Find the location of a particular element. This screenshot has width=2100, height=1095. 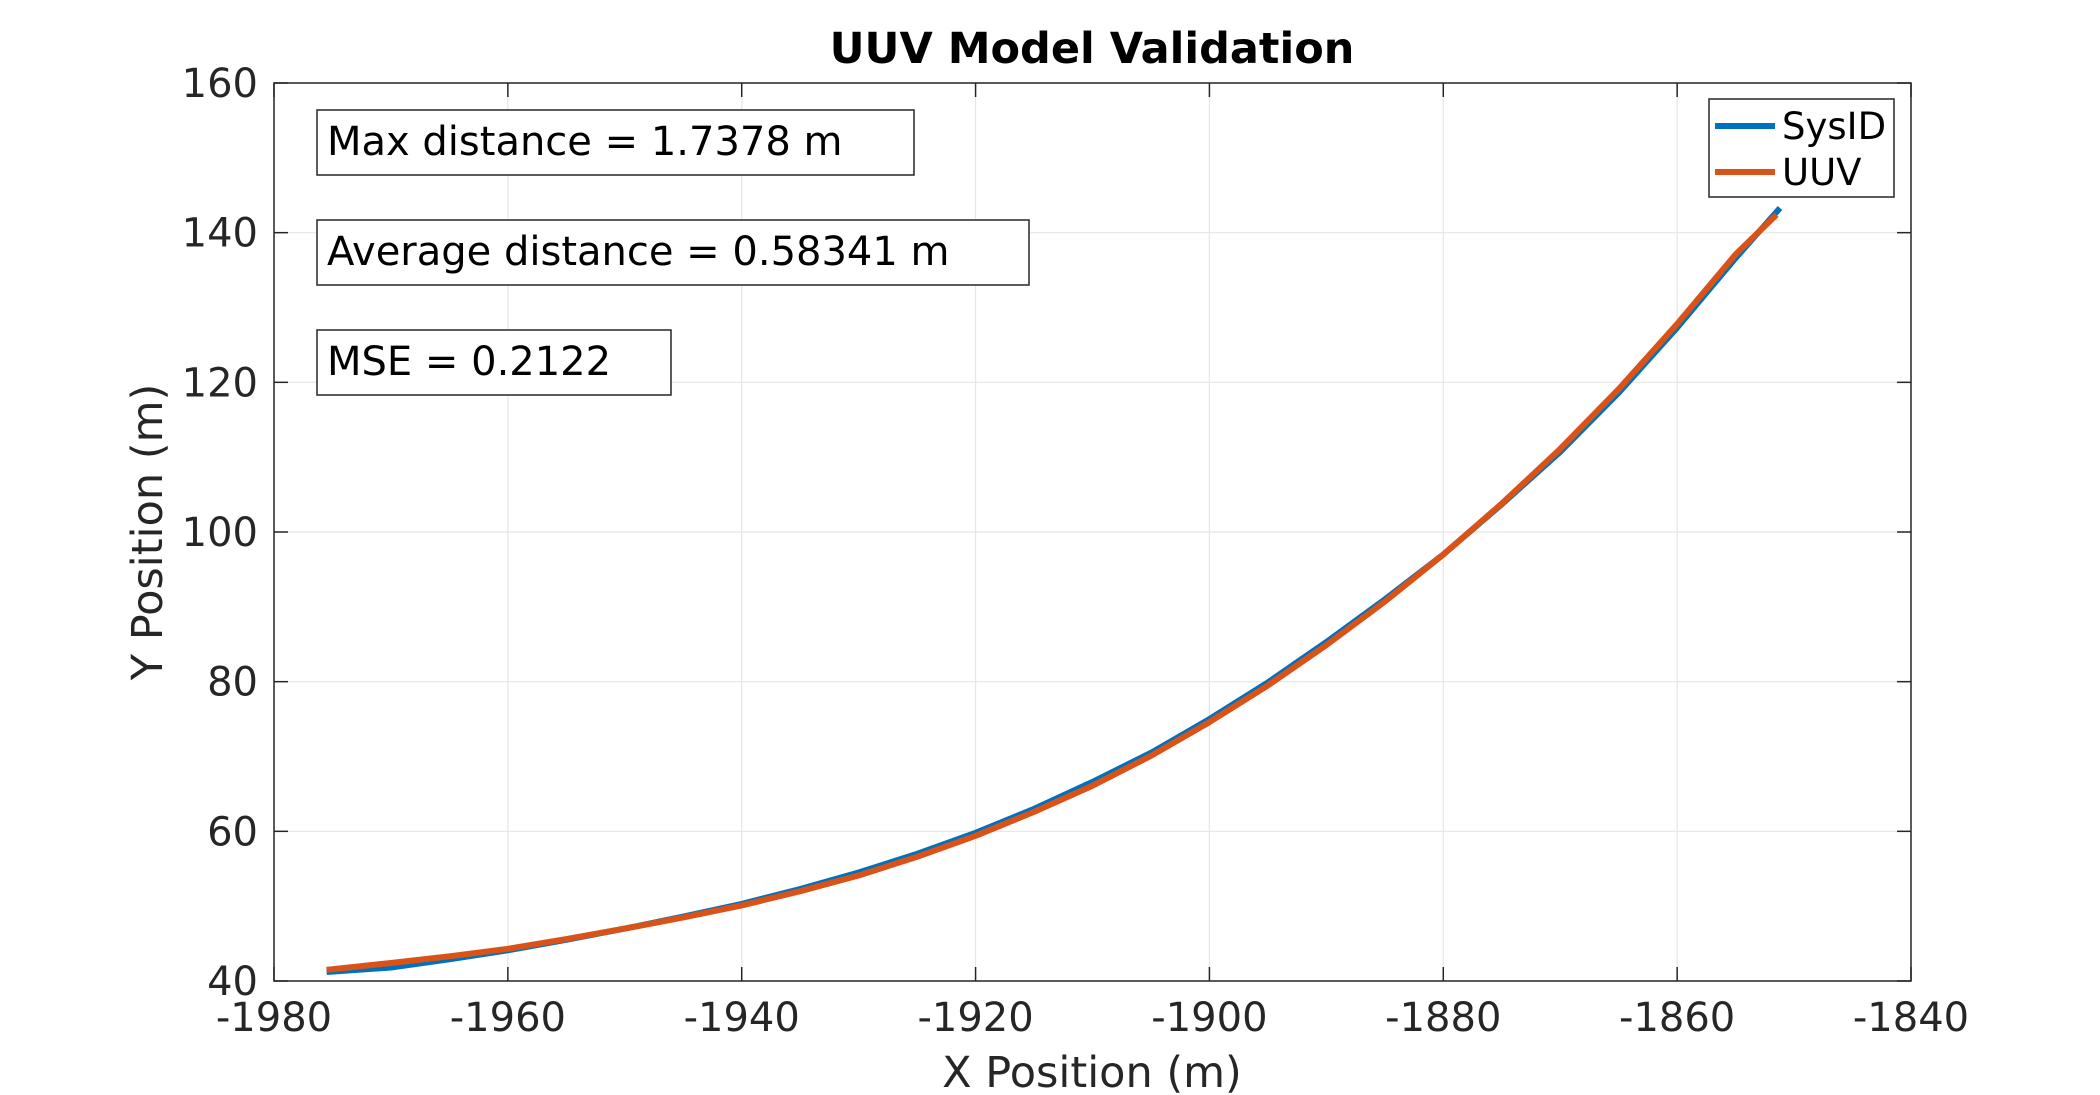

y-tick-label: 140 is located at coordinates (220, 234).